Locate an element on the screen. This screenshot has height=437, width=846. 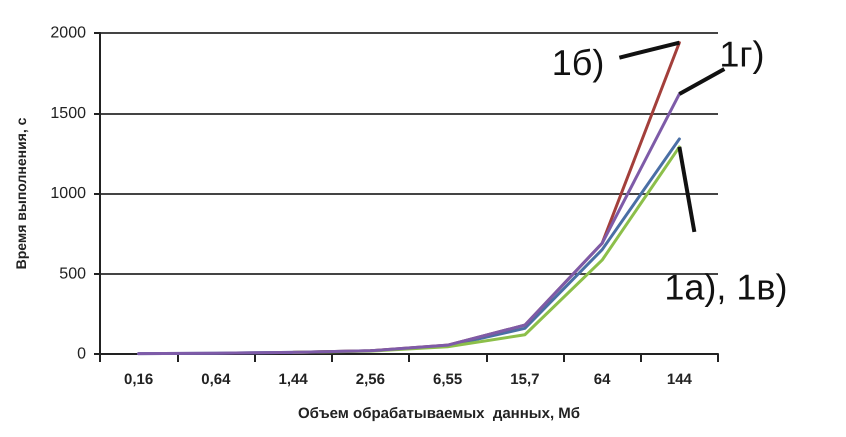
y-tick-label: 500 is located at coordinates (72, 273).